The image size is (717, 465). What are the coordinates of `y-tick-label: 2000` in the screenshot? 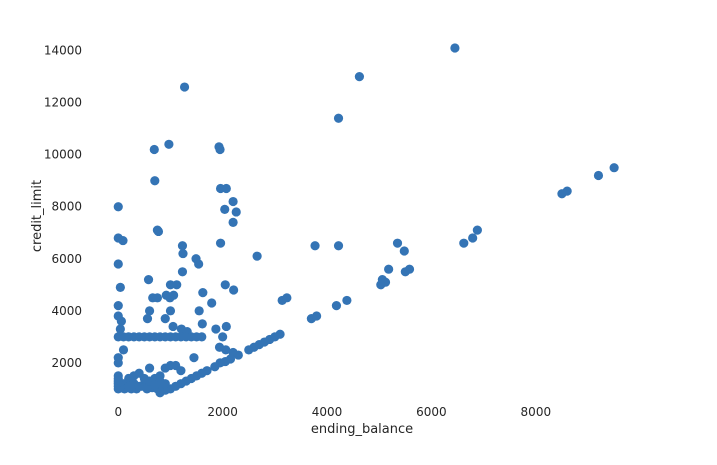 It's located at (66, 363).